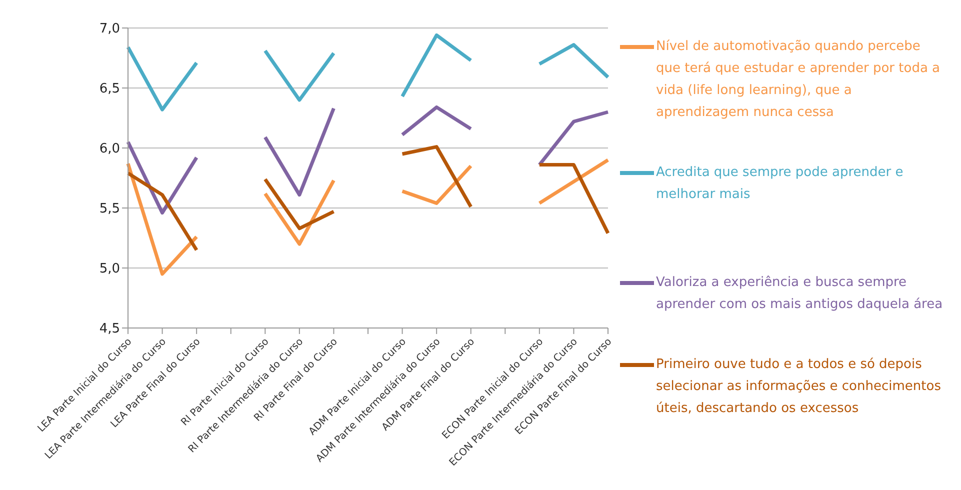 The height and width of the screenshot is (490, 961). I want to click on y-tick-label: 6,0, so click(109, 149).